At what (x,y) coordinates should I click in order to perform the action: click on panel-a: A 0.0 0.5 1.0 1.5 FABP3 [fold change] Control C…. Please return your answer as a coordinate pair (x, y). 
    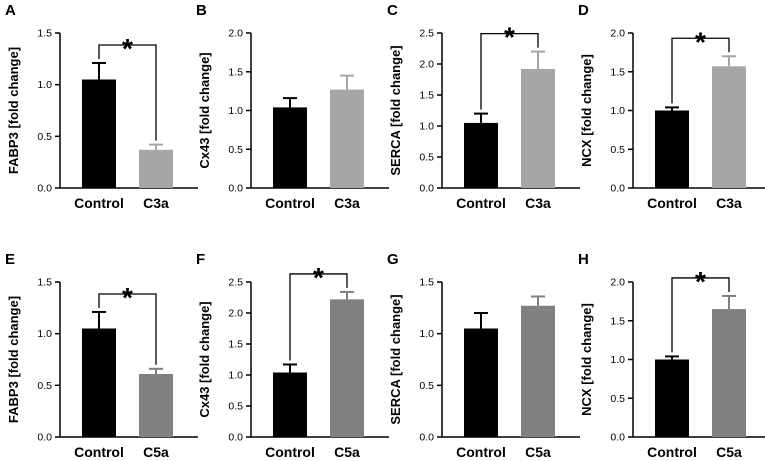
    Looking at the image, I should click on (101, 106).